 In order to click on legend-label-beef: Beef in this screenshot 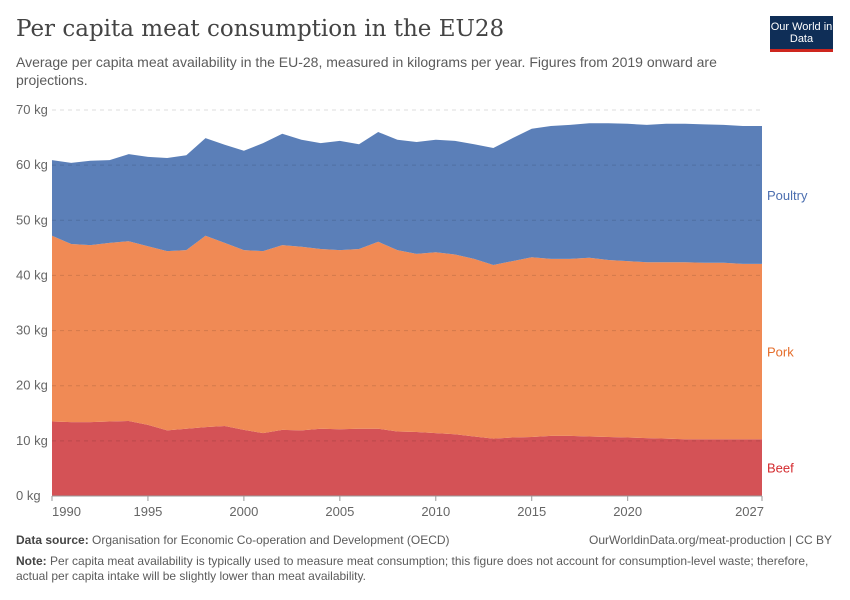, I will do `click(780, 468)`.